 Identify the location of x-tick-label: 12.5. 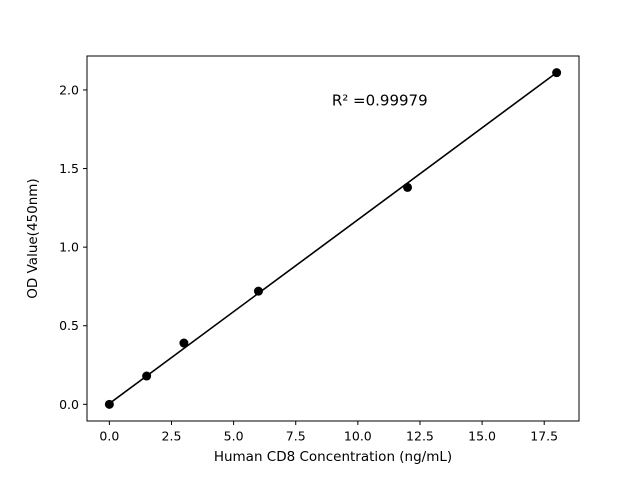
(420, 436).